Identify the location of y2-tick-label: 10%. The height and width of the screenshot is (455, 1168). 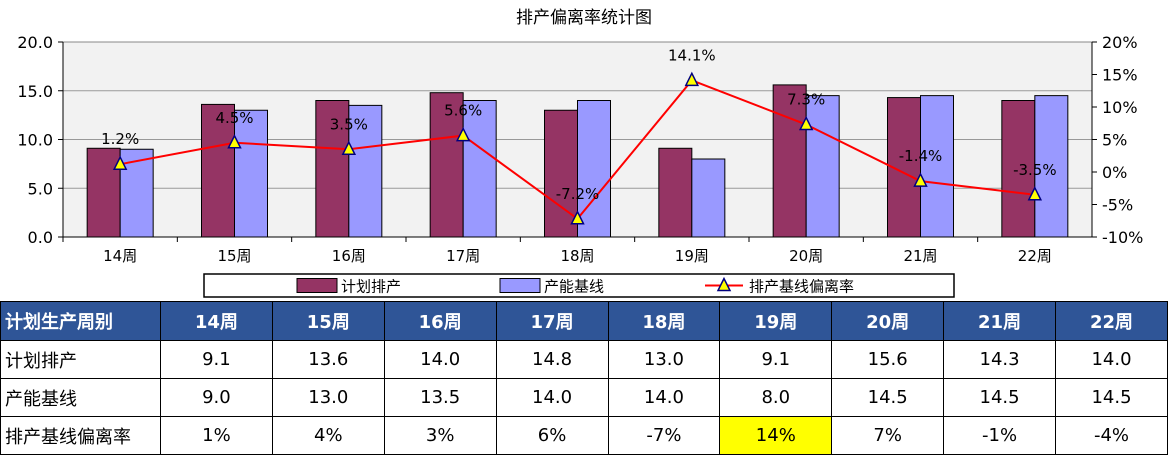
(1120, 107).